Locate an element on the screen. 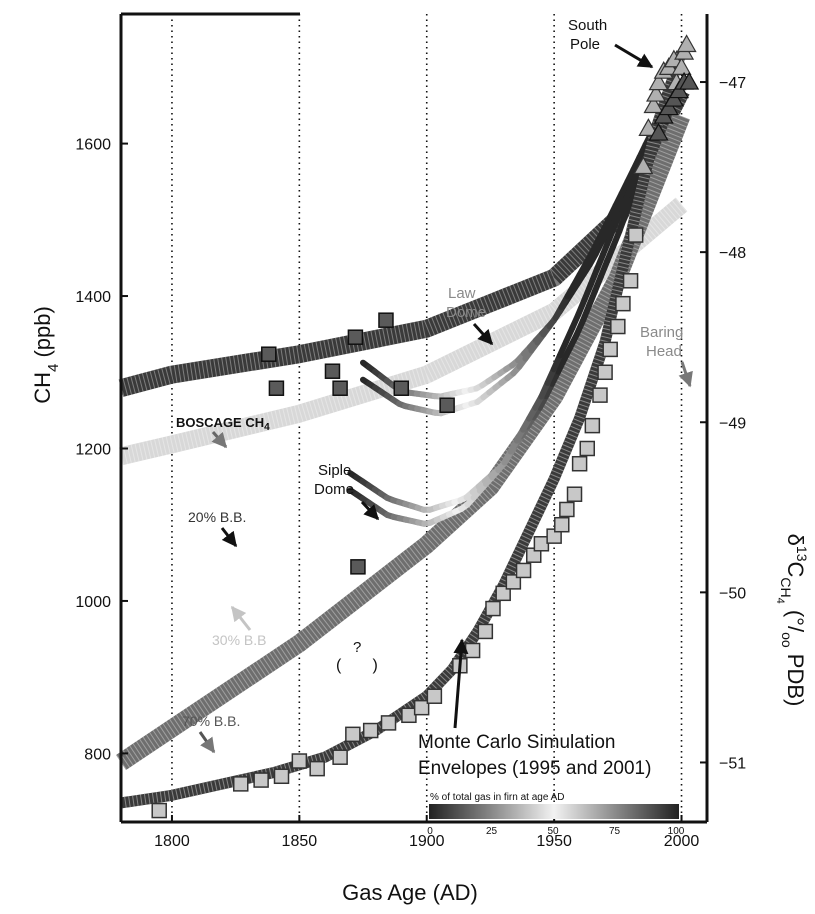 Image resolution: width=815 pixels, height=914 pixels. bottom-tick-label-1950: 1950 is located at coordinates (554, 841).